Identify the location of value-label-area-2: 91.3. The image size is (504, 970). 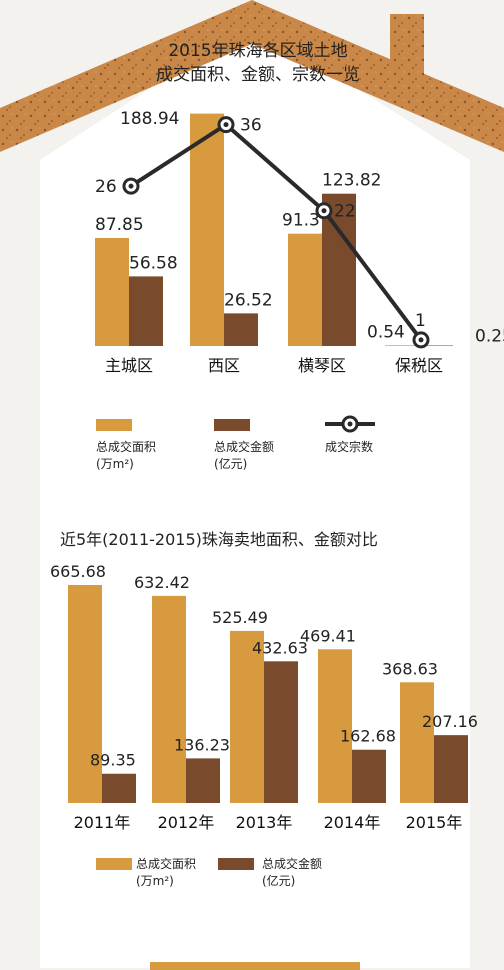
(301, 221).